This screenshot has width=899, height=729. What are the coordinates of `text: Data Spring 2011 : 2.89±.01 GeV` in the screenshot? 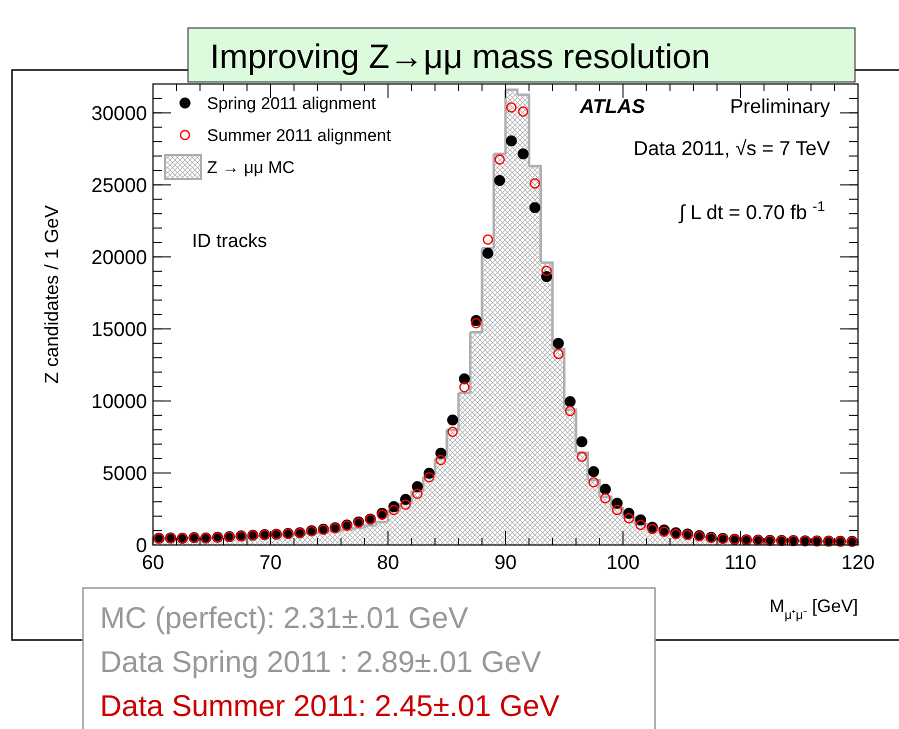 It's located at (321, 662).